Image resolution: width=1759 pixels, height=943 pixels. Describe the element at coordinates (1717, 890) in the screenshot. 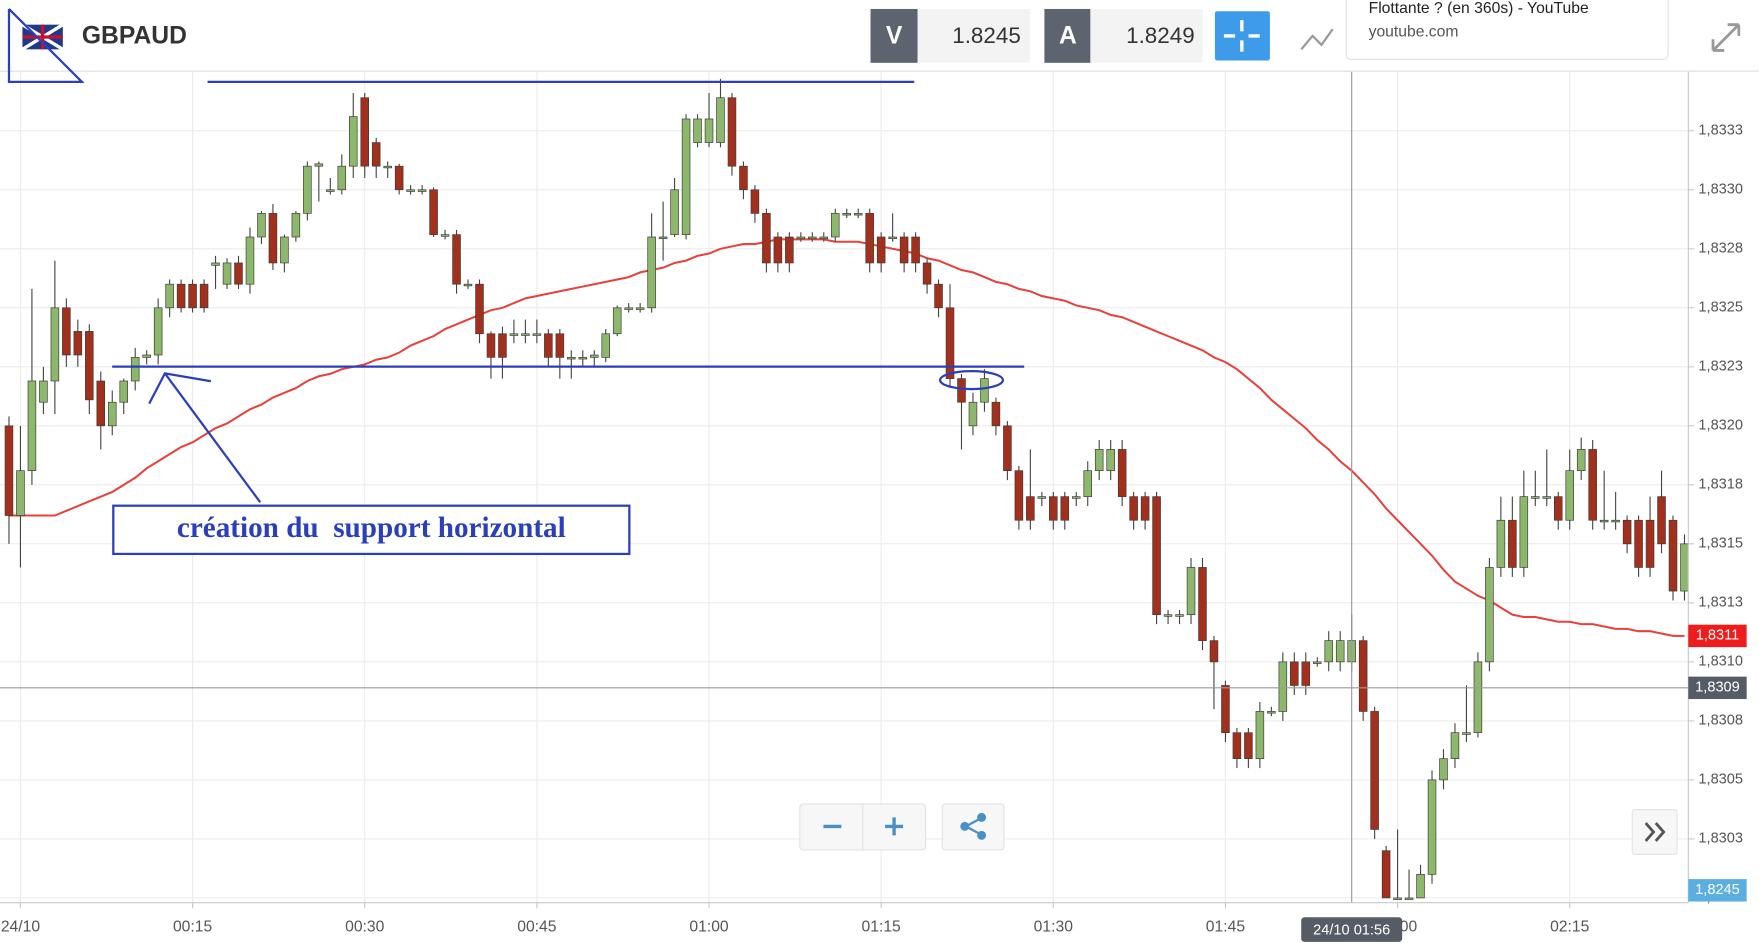

I see `ask-tag` at that location.